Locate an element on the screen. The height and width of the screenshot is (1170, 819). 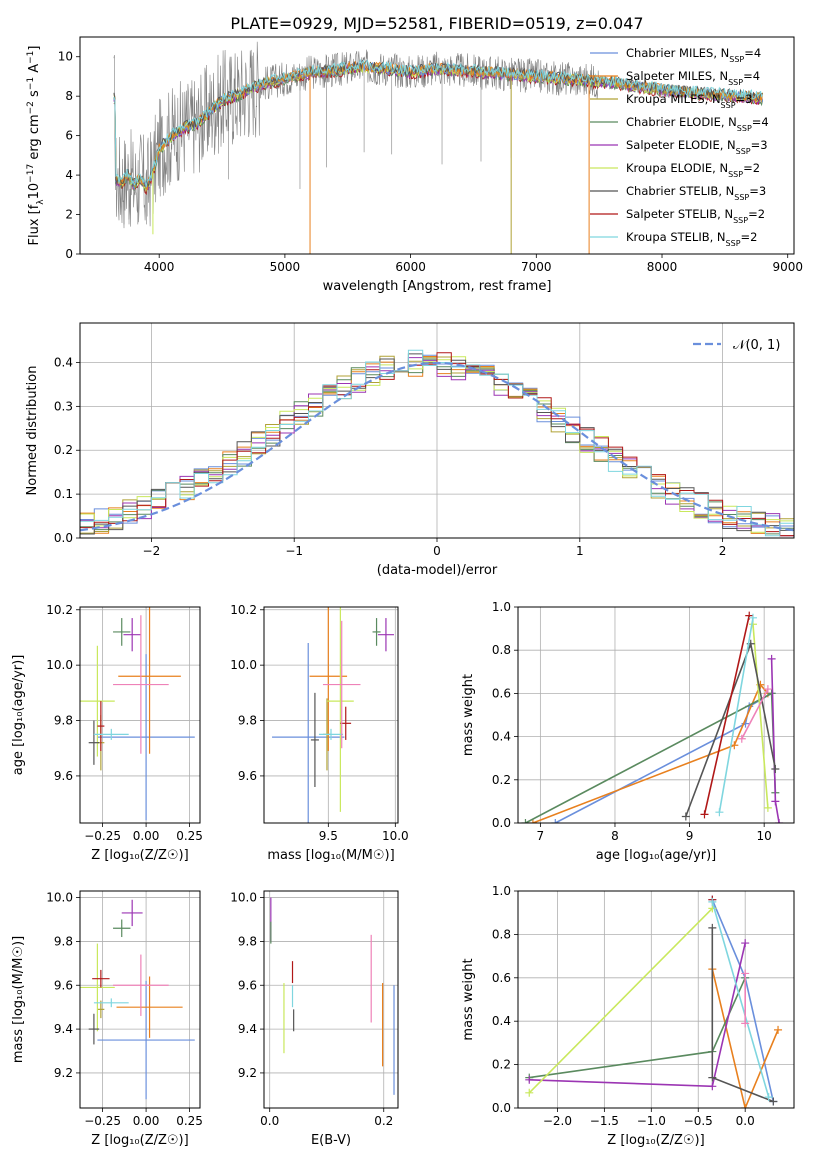
legend-label: 𝒩(0, 1) is located at coordinates (756, 345).